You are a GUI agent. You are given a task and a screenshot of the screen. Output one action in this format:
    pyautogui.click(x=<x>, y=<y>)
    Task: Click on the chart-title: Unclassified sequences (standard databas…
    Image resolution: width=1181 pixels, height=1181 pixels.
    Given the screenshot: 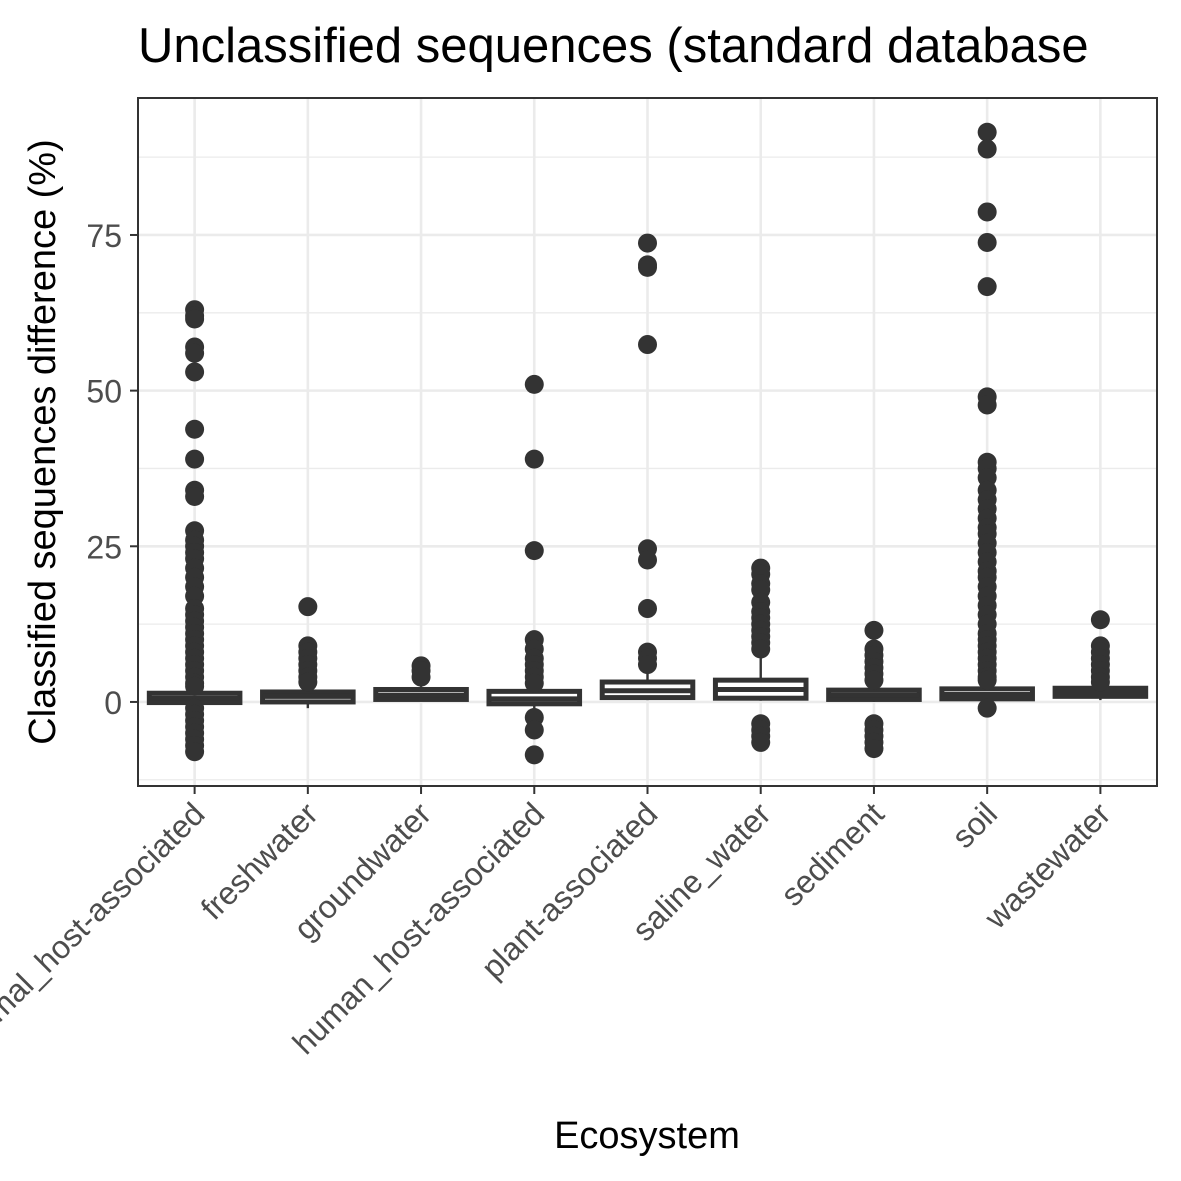 What is the action you would take?
    pyautogui.click(x=613, y=46)
    